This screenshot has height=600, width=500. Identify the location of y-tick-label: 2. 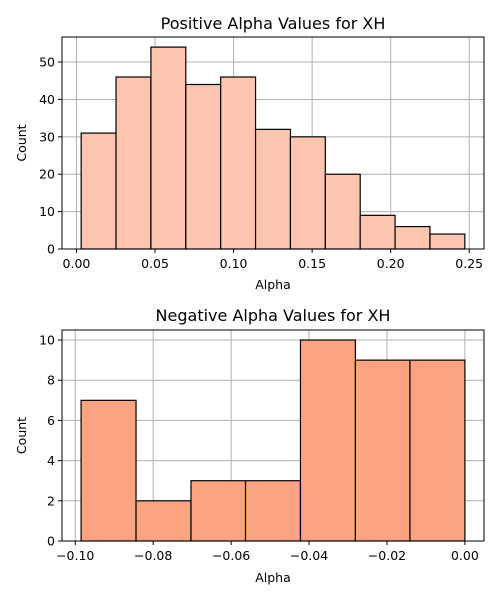
(51, 500).